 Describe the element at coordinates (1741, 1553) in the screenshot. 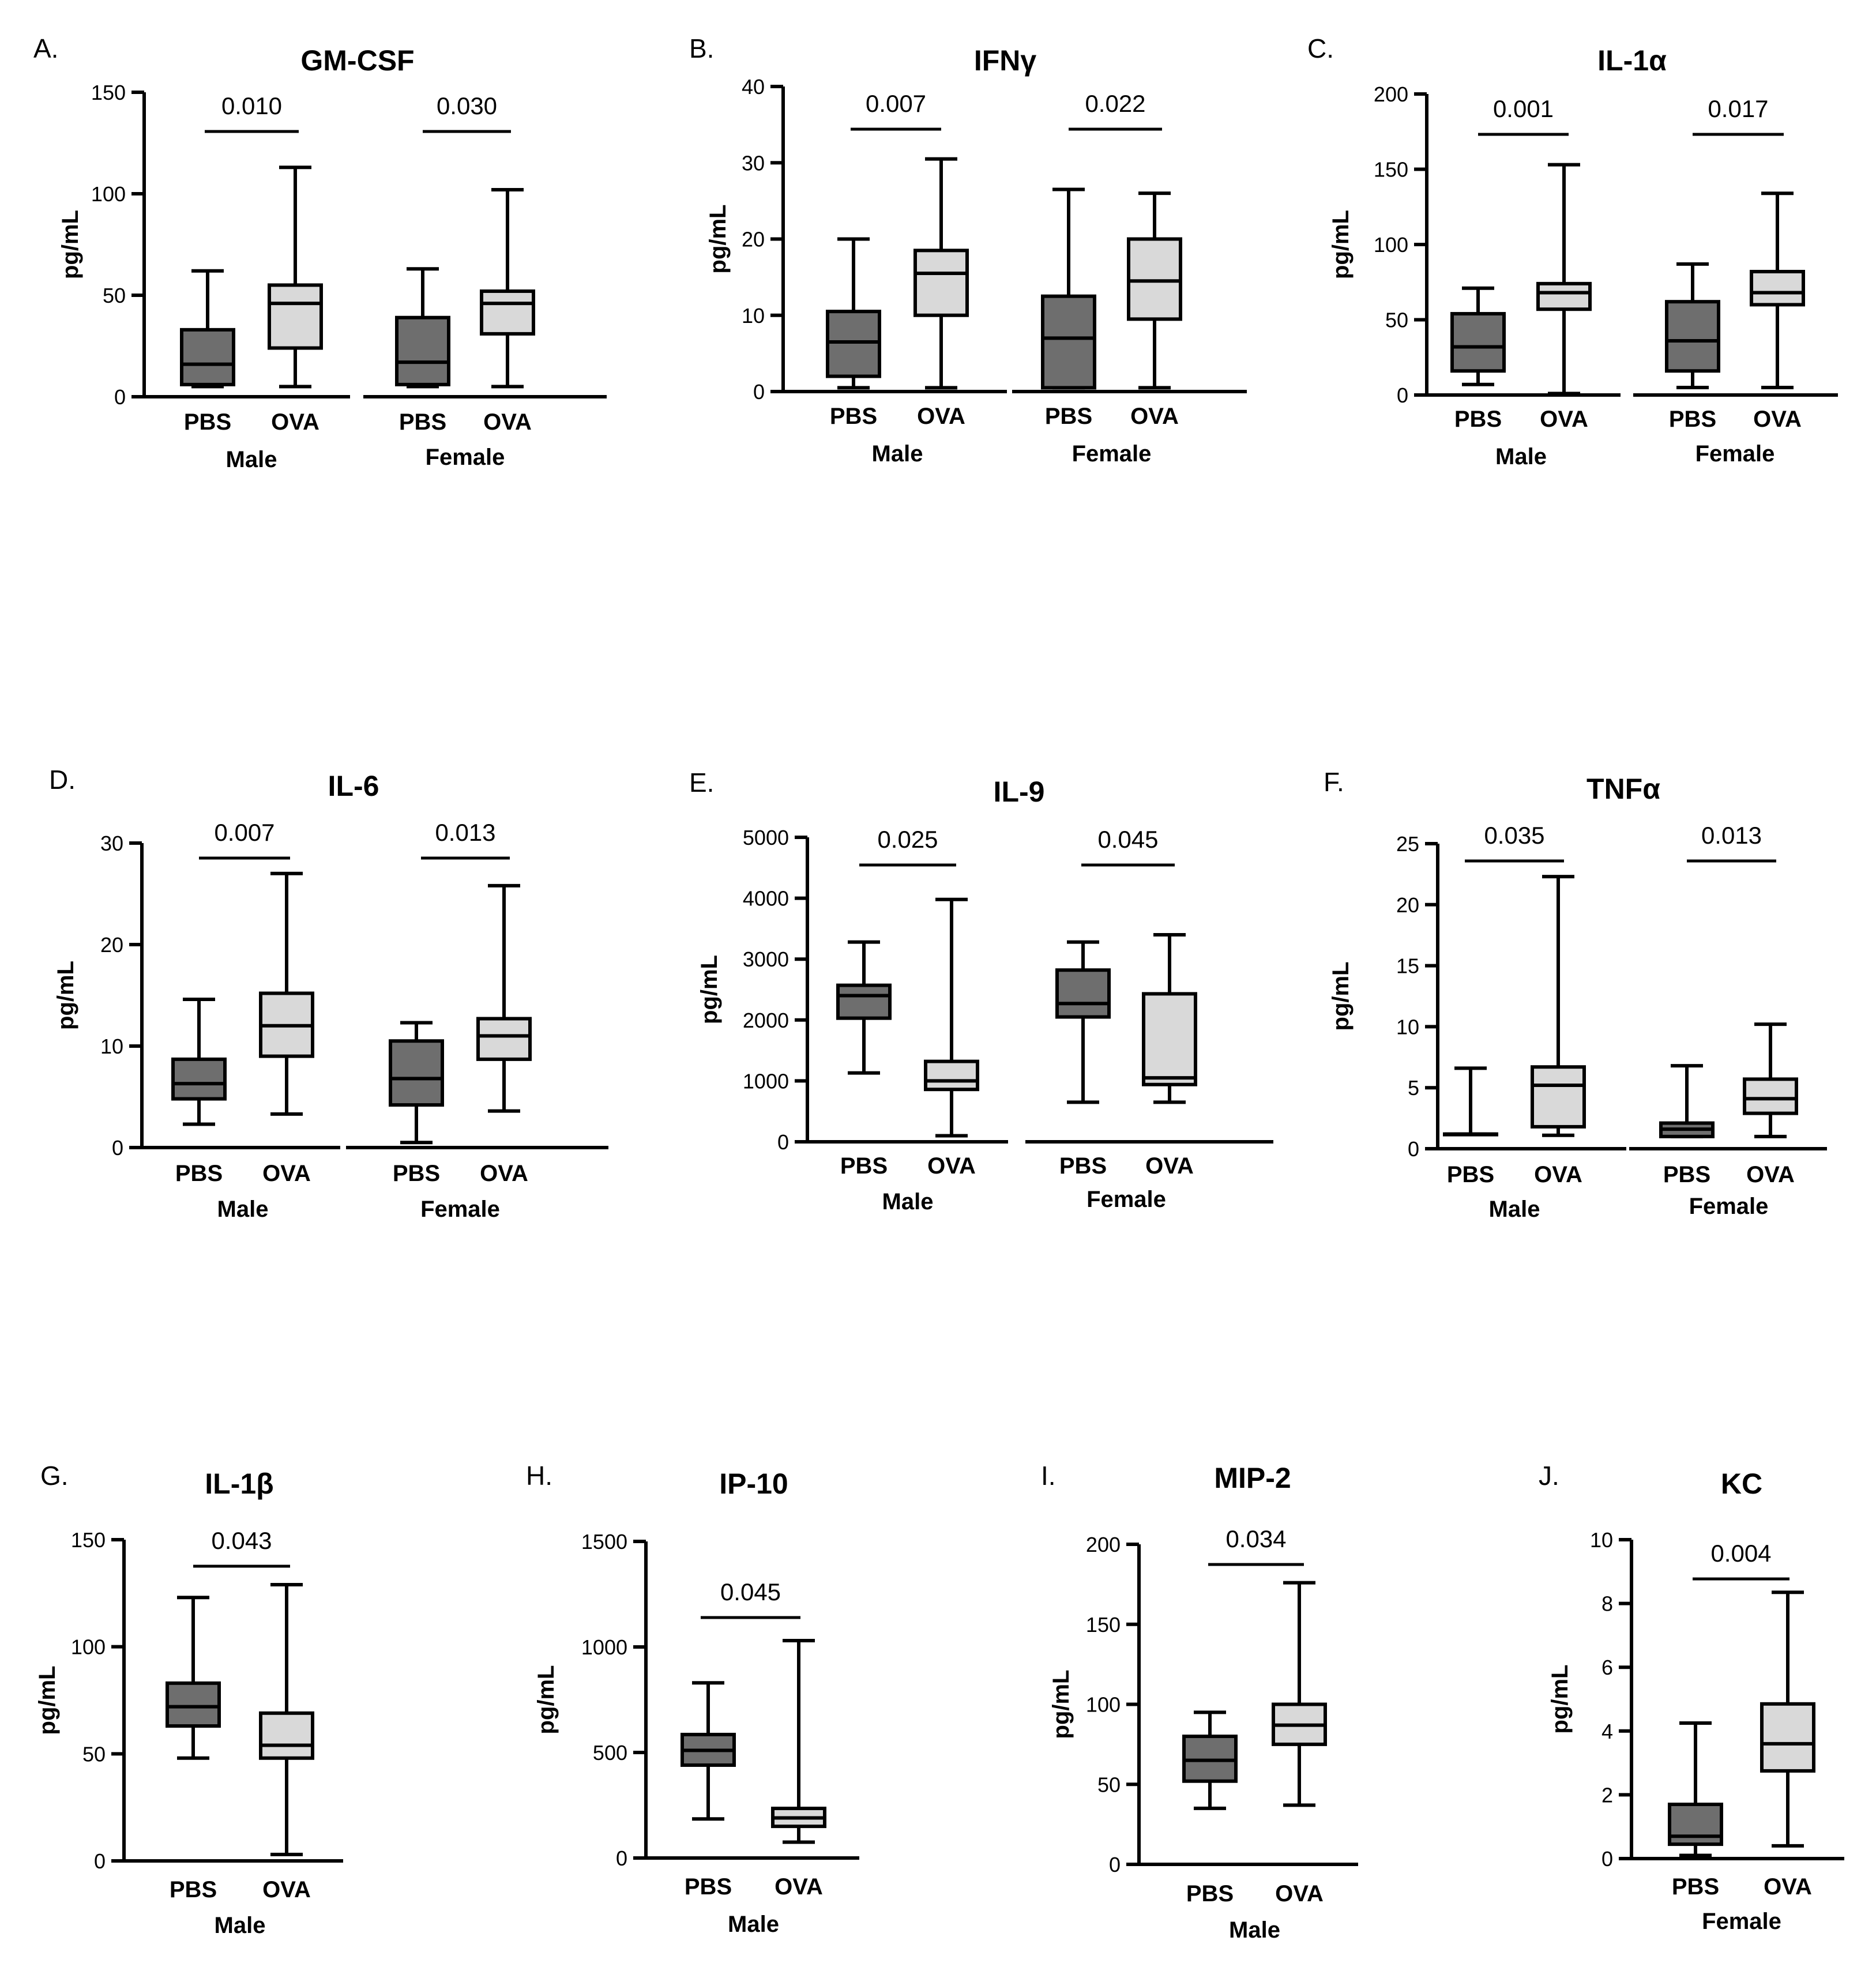

I see `p-value-label: 0.004` at that location.